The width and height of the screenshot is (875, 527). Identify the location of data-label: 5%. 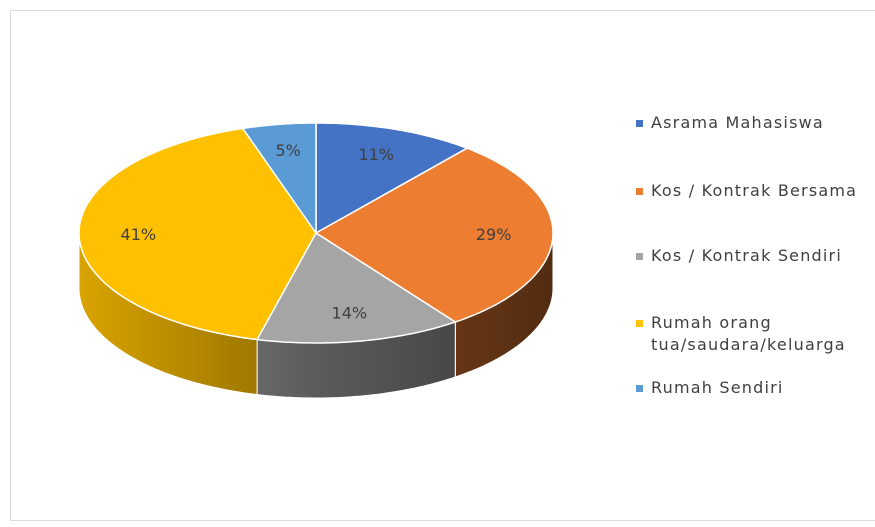
(287, 150).